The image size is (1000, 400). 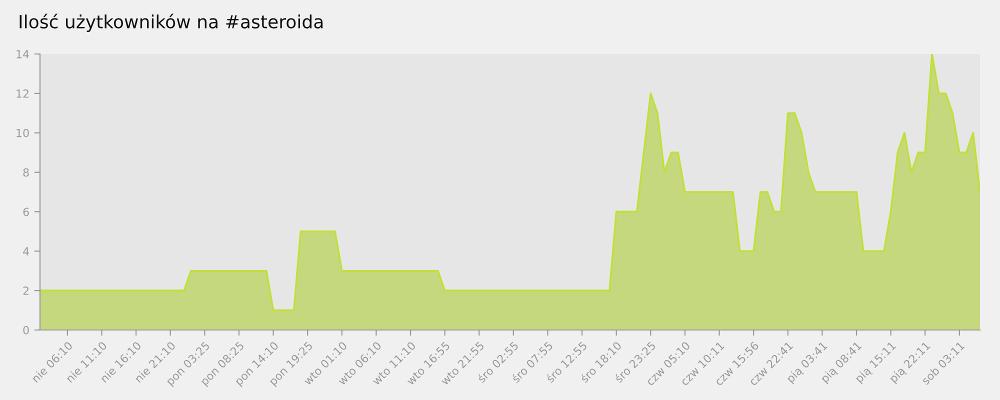 I want to click on y-tick-label: 2, so click(x=25, y=290).